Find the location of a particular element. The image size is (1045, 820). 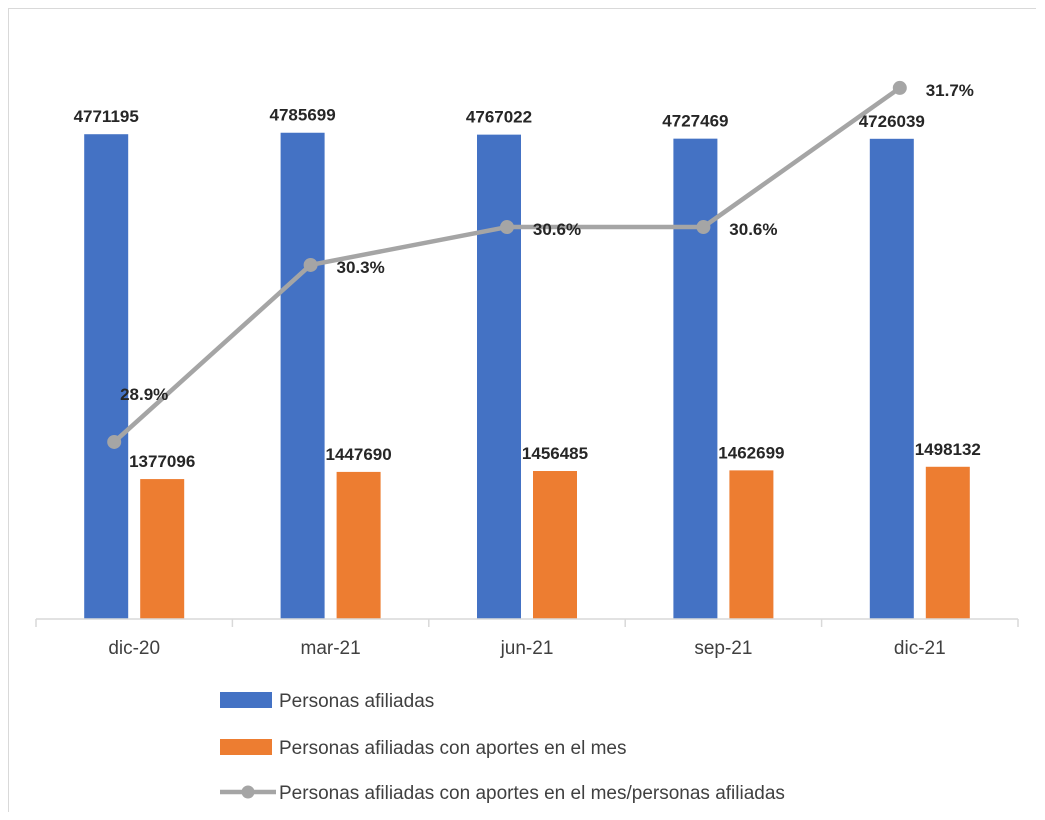

ratio-label-dic-20: 28.9% is located at coordinates (144, 394).